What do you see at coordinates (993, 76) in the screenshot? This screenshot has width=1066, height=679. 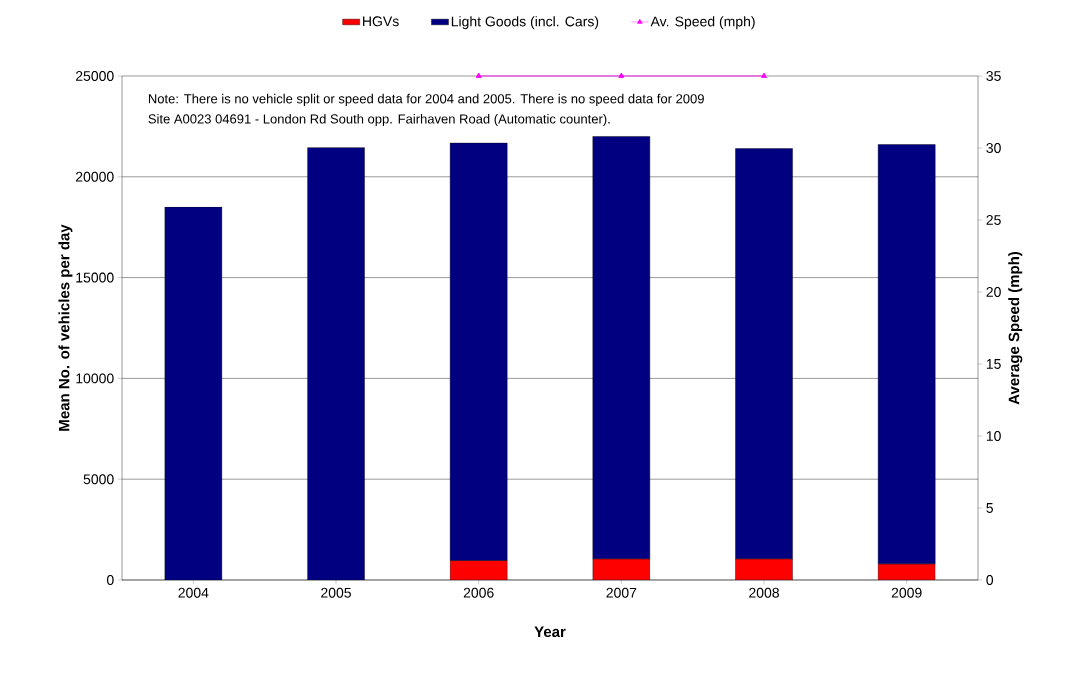 I see `y2-tick-label: 35` at bounding box center [993, 76].